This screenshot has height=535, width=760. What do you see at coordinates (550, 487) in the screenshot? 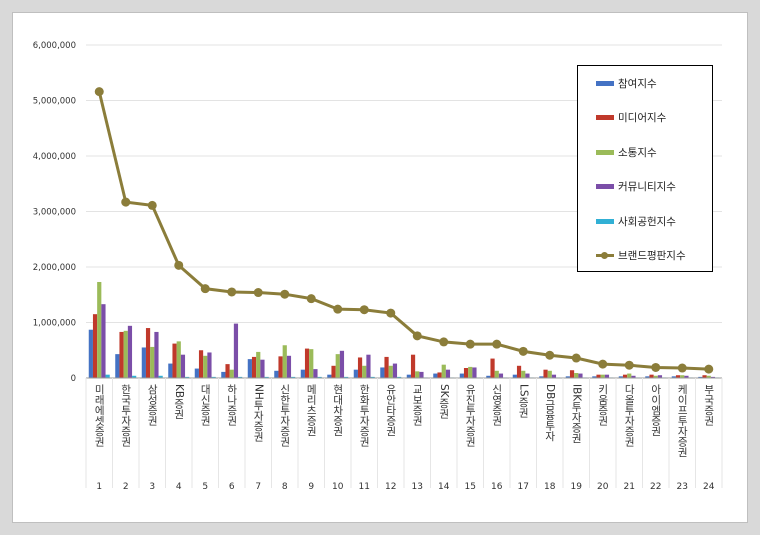
I see `rank-label: 18` at bounding box center [550, 487].